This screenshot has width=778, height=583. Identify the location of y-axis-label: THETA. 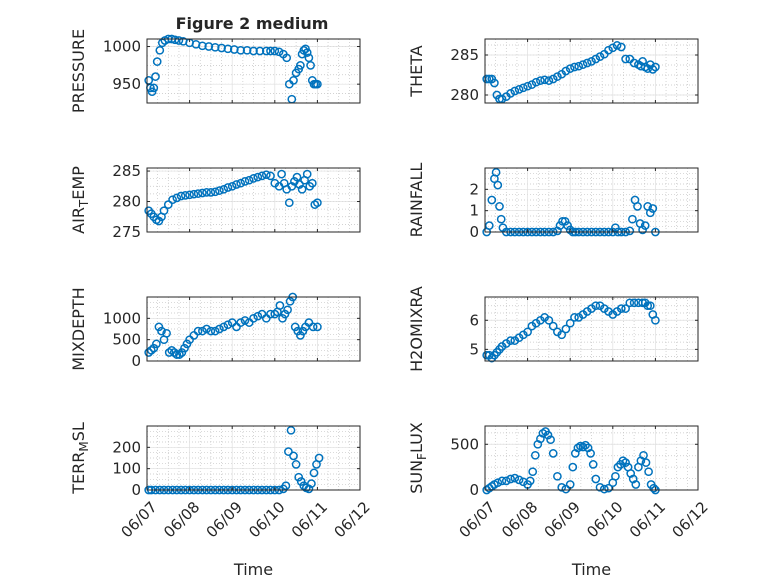
(416, 71).